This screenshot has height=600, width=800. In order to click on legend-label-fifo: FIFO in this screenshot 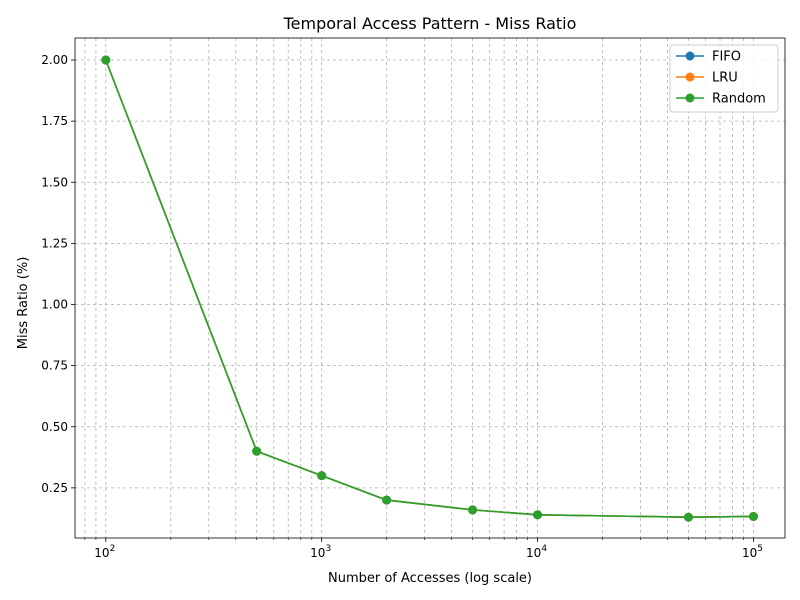, I will do `click(726, 57)`.